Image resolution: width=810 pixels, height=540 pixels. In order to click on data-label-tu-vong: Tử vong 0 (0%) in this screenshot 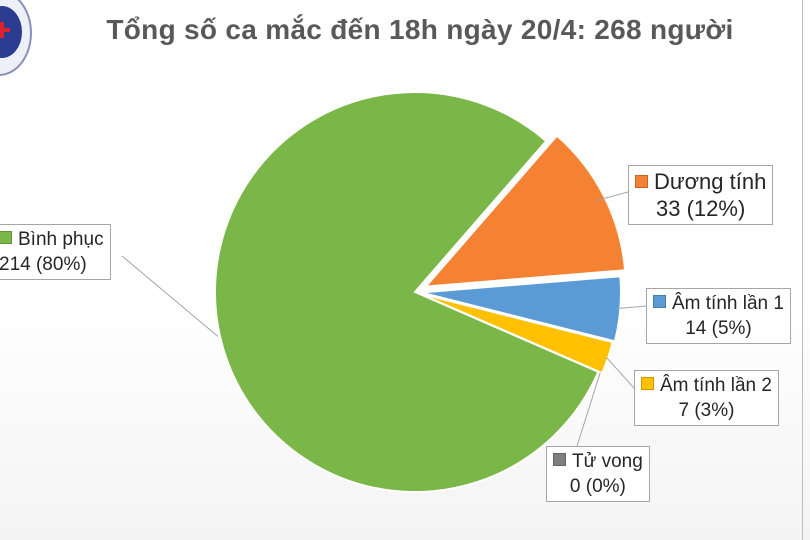, I will do `click(598, 474)`.